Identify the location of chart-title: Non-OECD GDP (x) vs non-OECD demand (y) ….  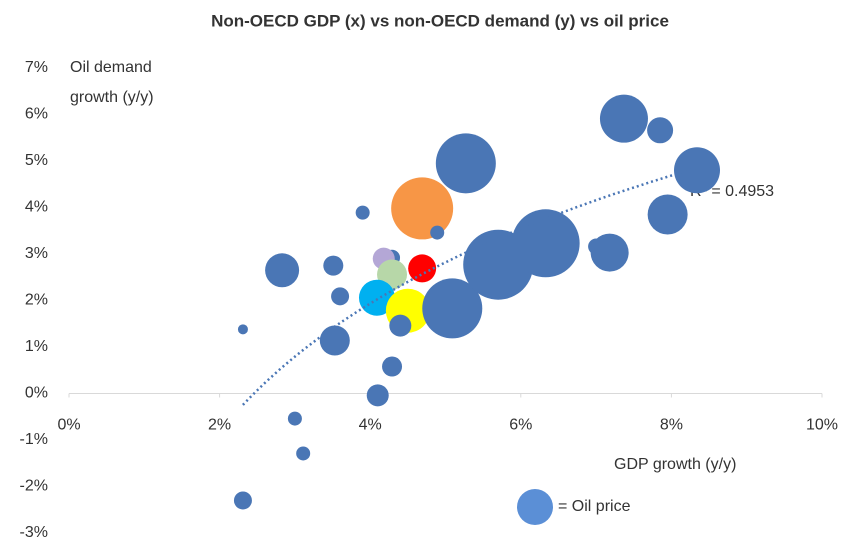
(440, 20).